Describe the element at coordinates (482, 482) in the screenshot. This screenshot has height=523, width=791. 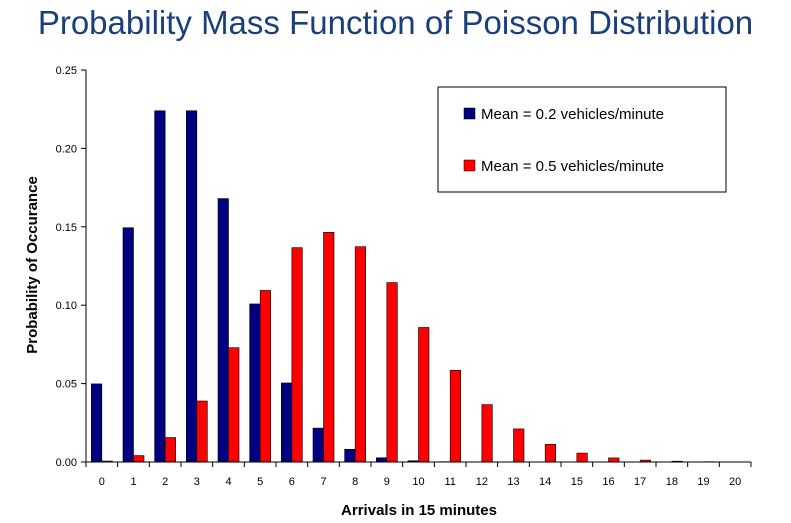
I see `x-tick-label: 12` at that location.